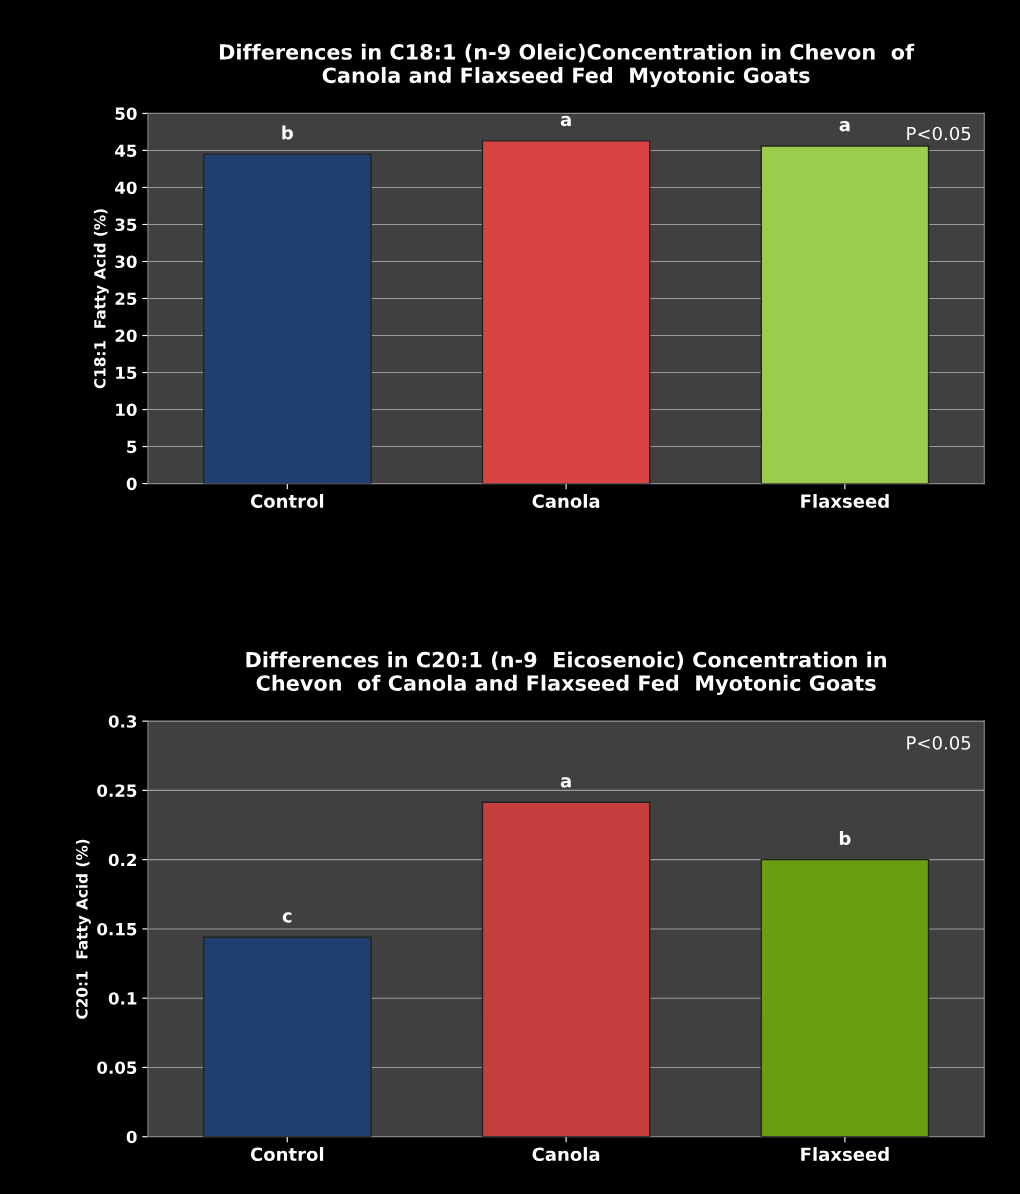 Image resolution: width=1020 pixels, height=1194 pixels. What do you see at coordinates (117, 929) in the screenshot?
I see `y-tick-label: 0.15` at bounding box center [117, 929].